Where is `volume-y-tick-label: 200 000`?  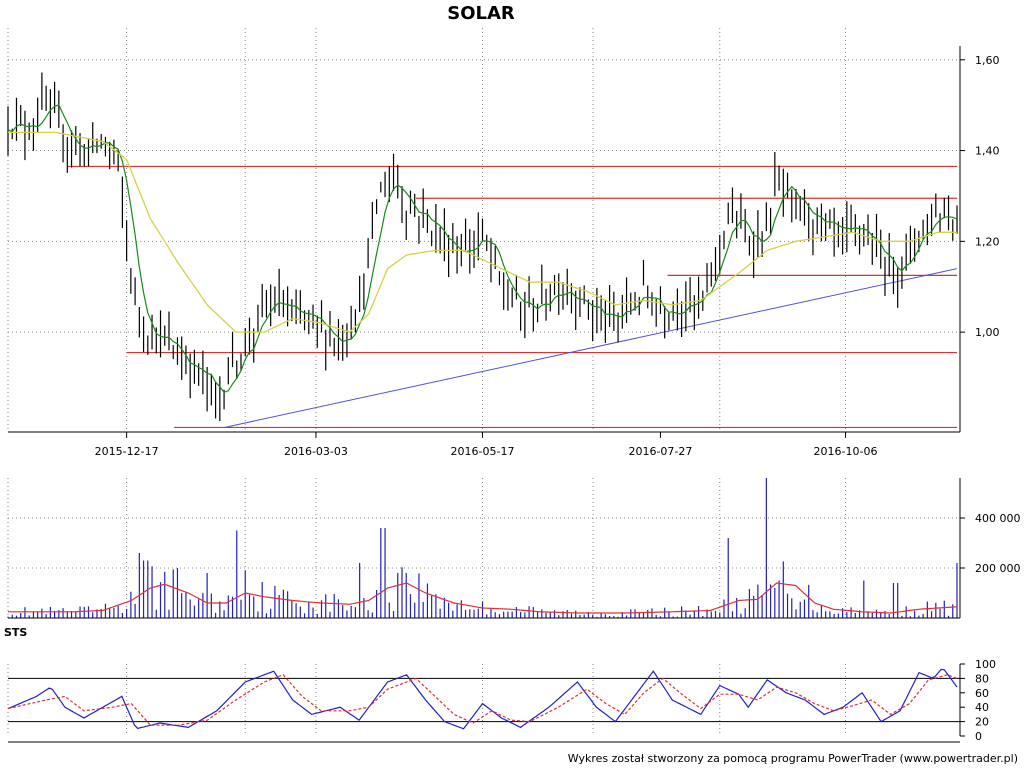
volume-y-tick-label: 200 000 is located at coordinates (998, 568).